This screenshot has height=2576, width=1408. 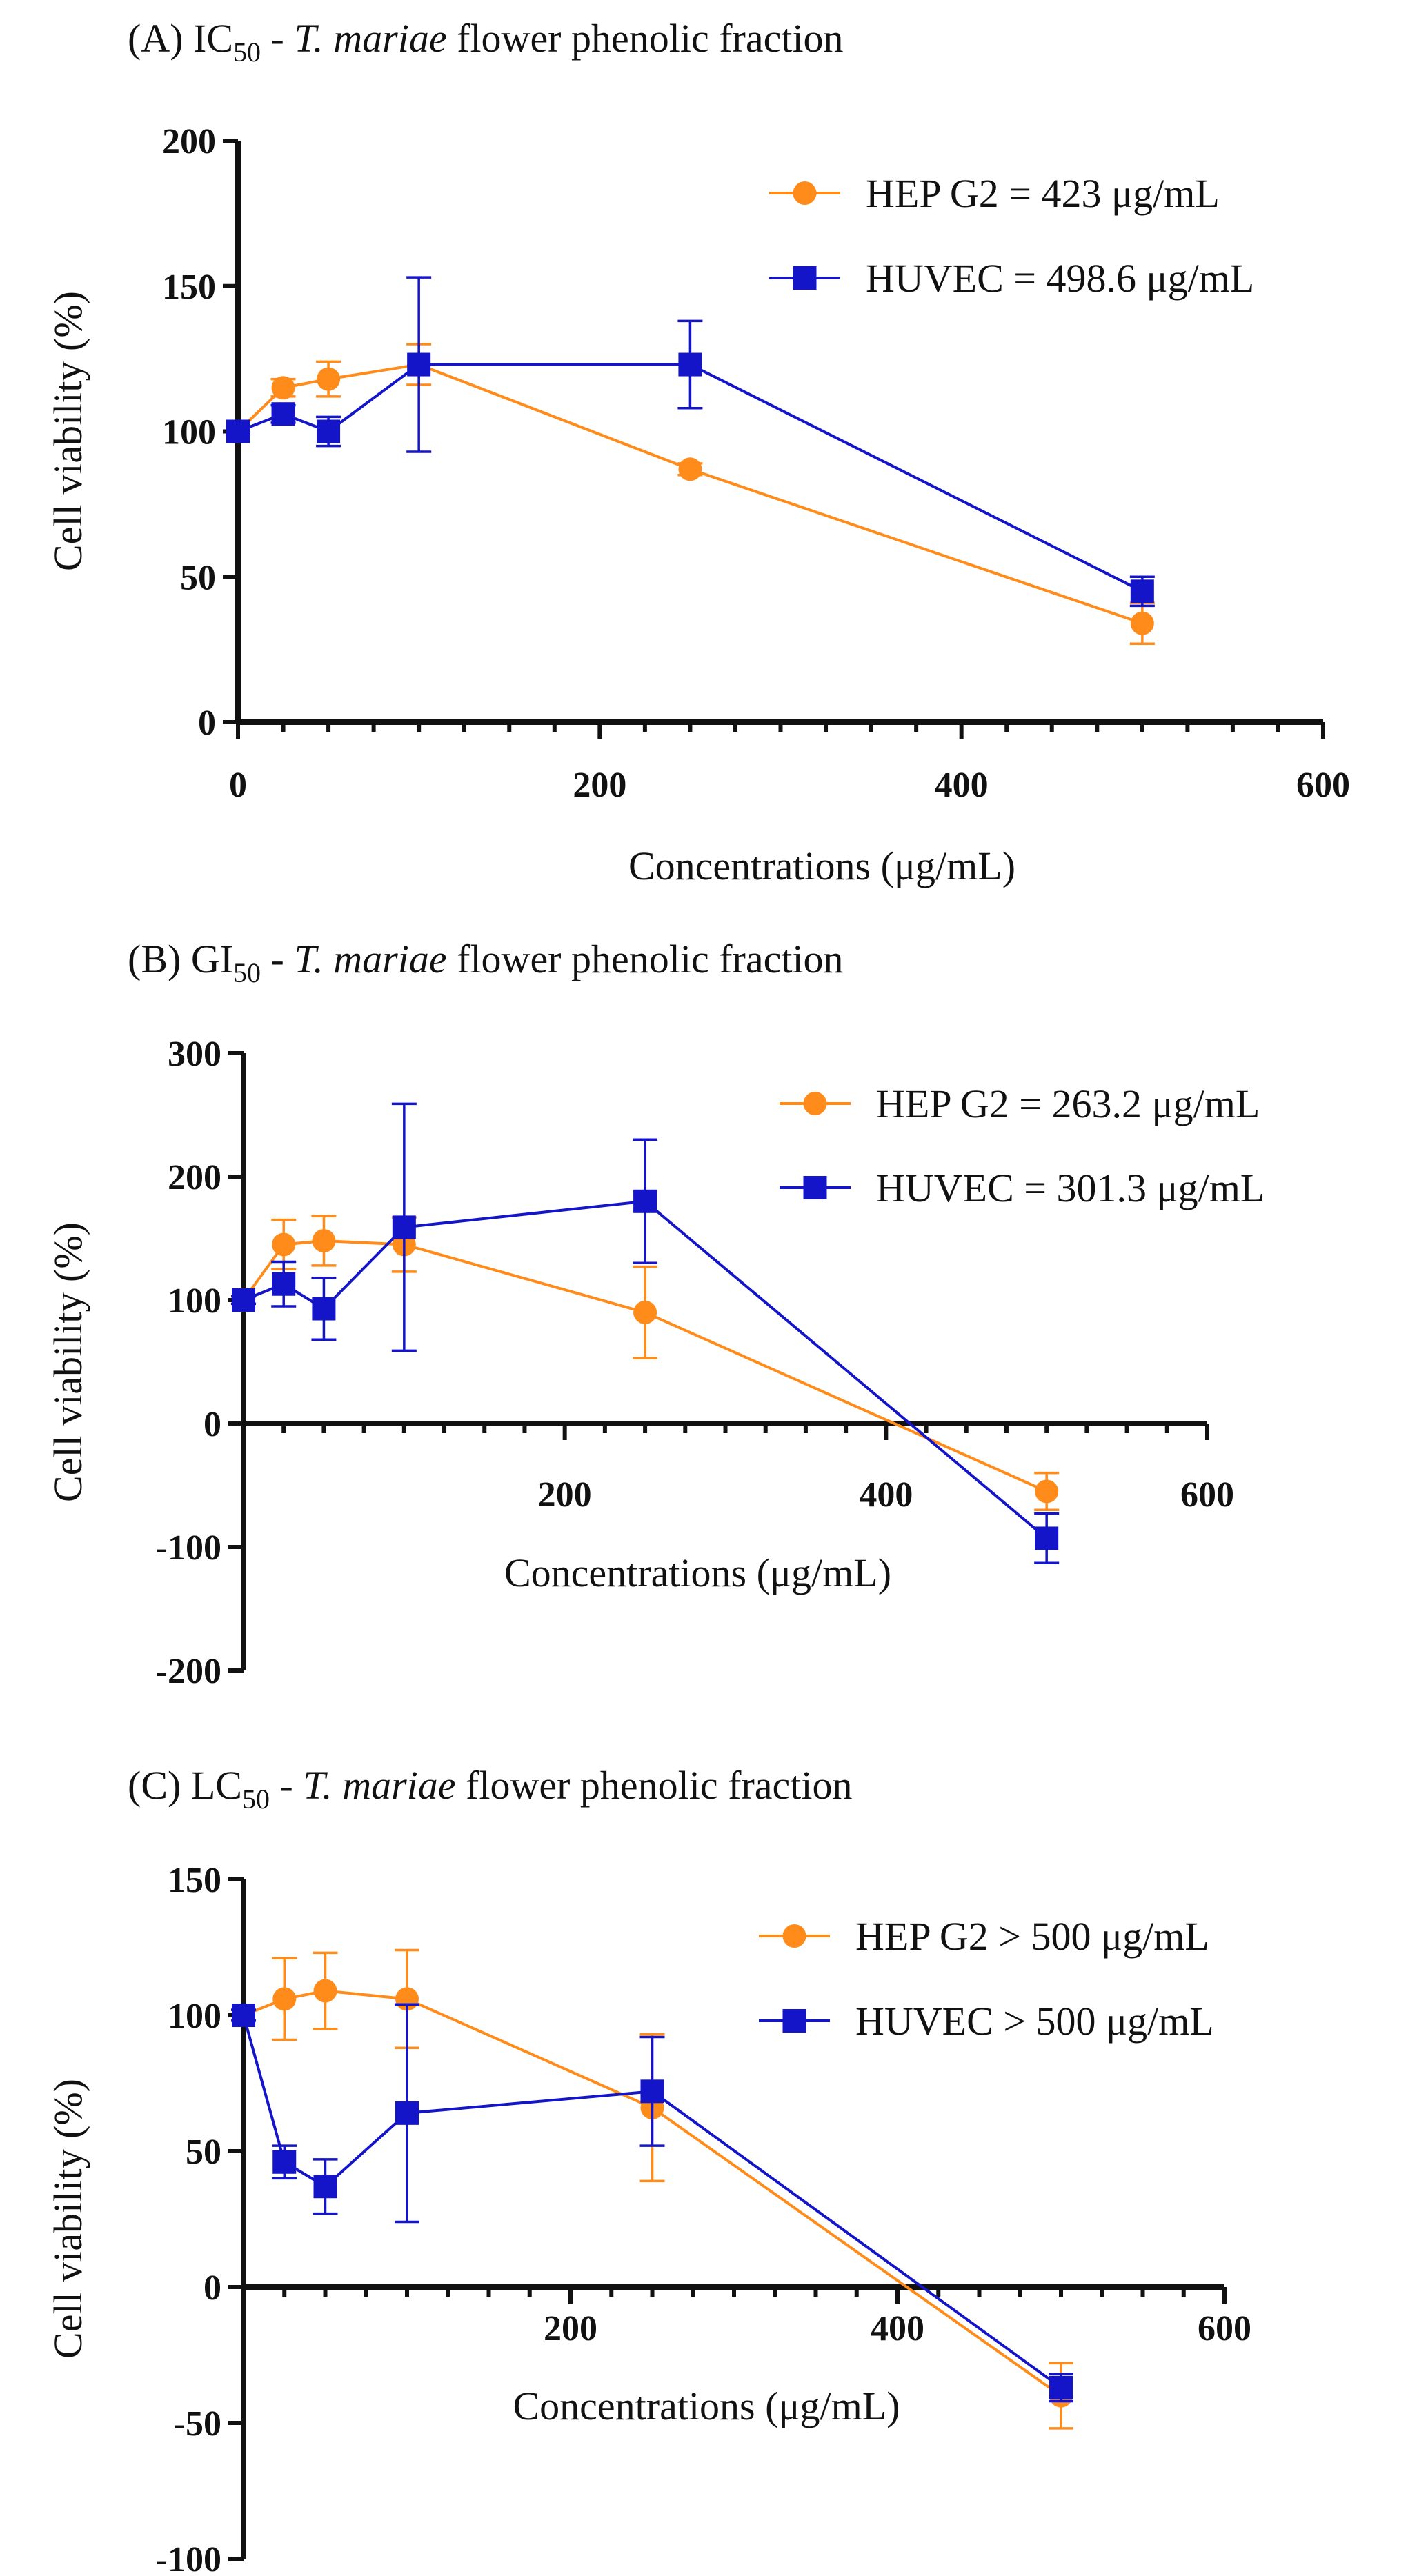 What do you see at coordinates (194, 1054) in the screenshot?
I see `y-tick-label: 300` at bounding box center [194, 1054].